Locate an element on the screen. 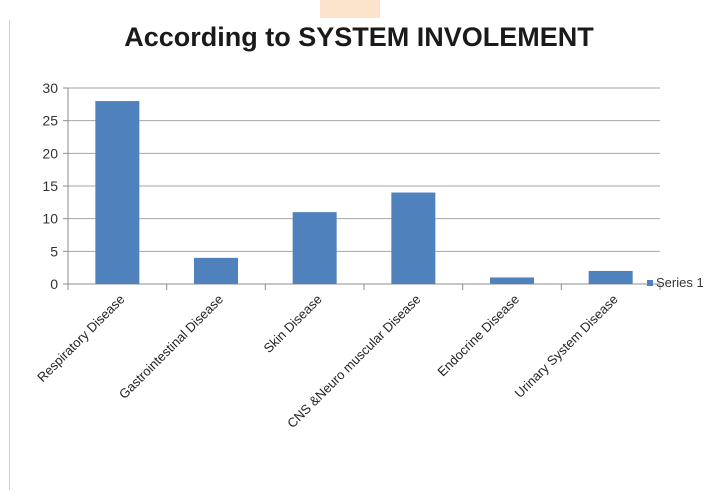  x-category-label: Urinary System Disease is located at coordinates (566, 346).